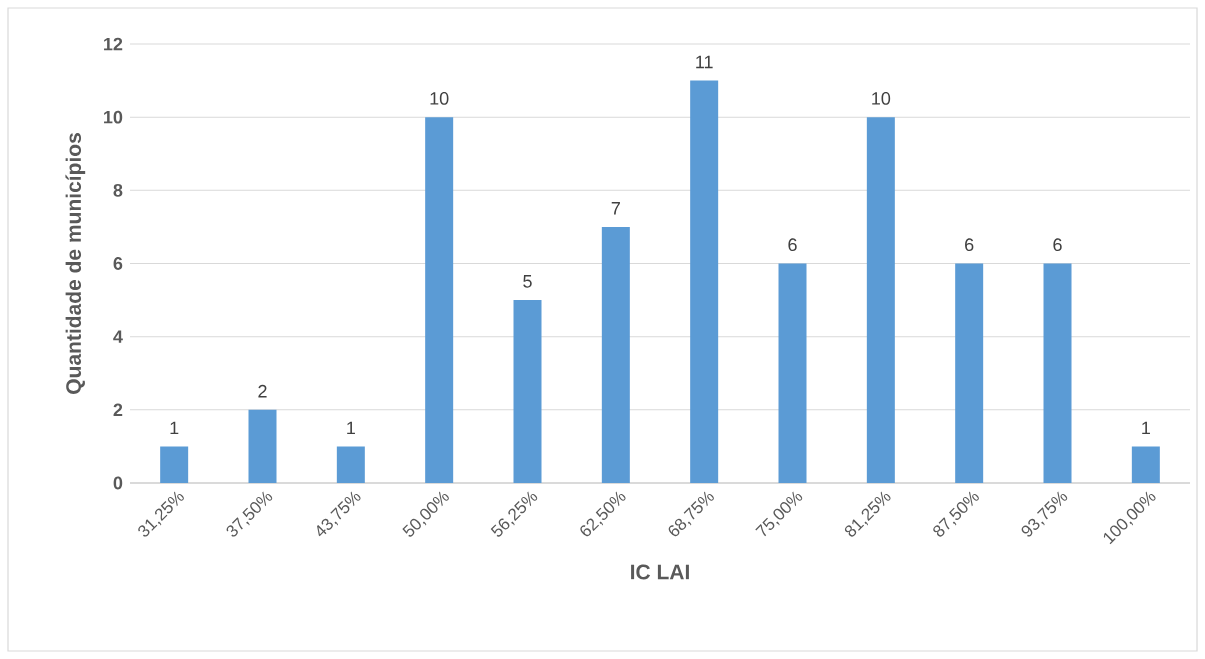  Describe the element at coordinates (118, 410) in the screenshot. I see `y-tick-label: 2` at that location.